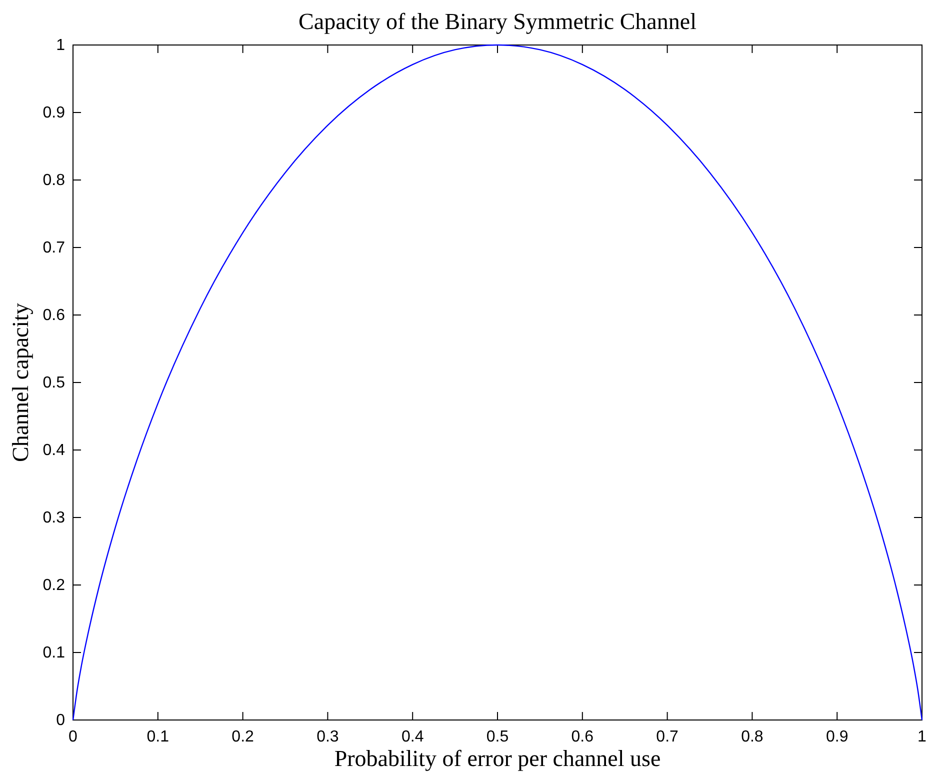 The image size is (934, 772). What do you see at coordinates (54, 518) in the screenshot?
I see `y-tick-label: 0.3` at bounding box center [54, 518].